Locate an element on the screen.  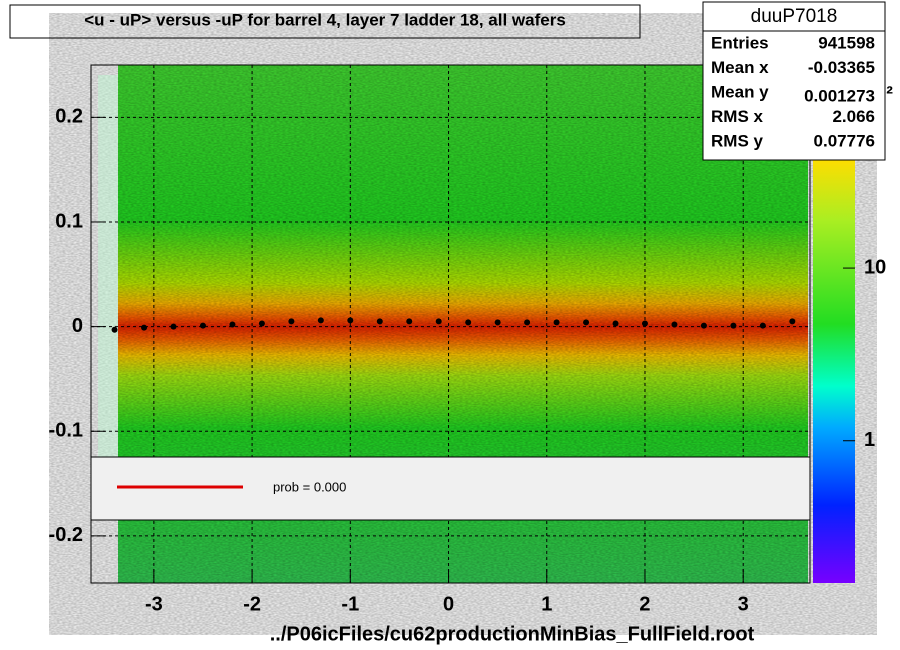
y-tick-label: -0.2 is located at coordinates (66, 535).